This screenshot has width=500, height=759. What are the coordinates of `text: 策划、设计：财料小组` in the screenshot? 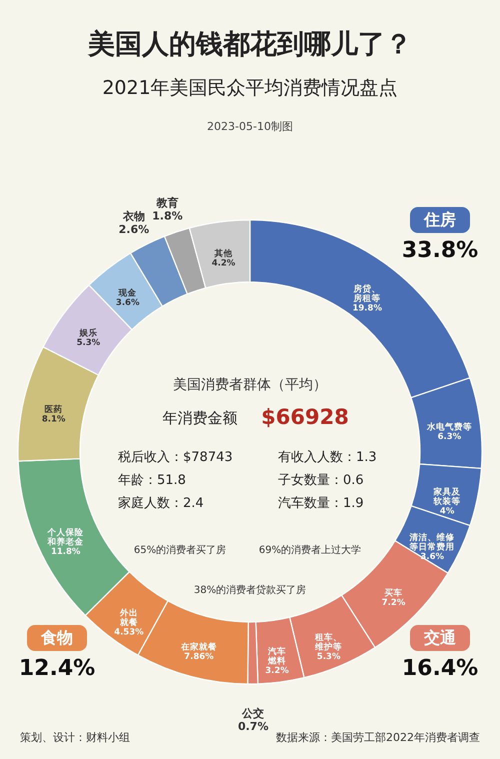 It's located at (75, 737).